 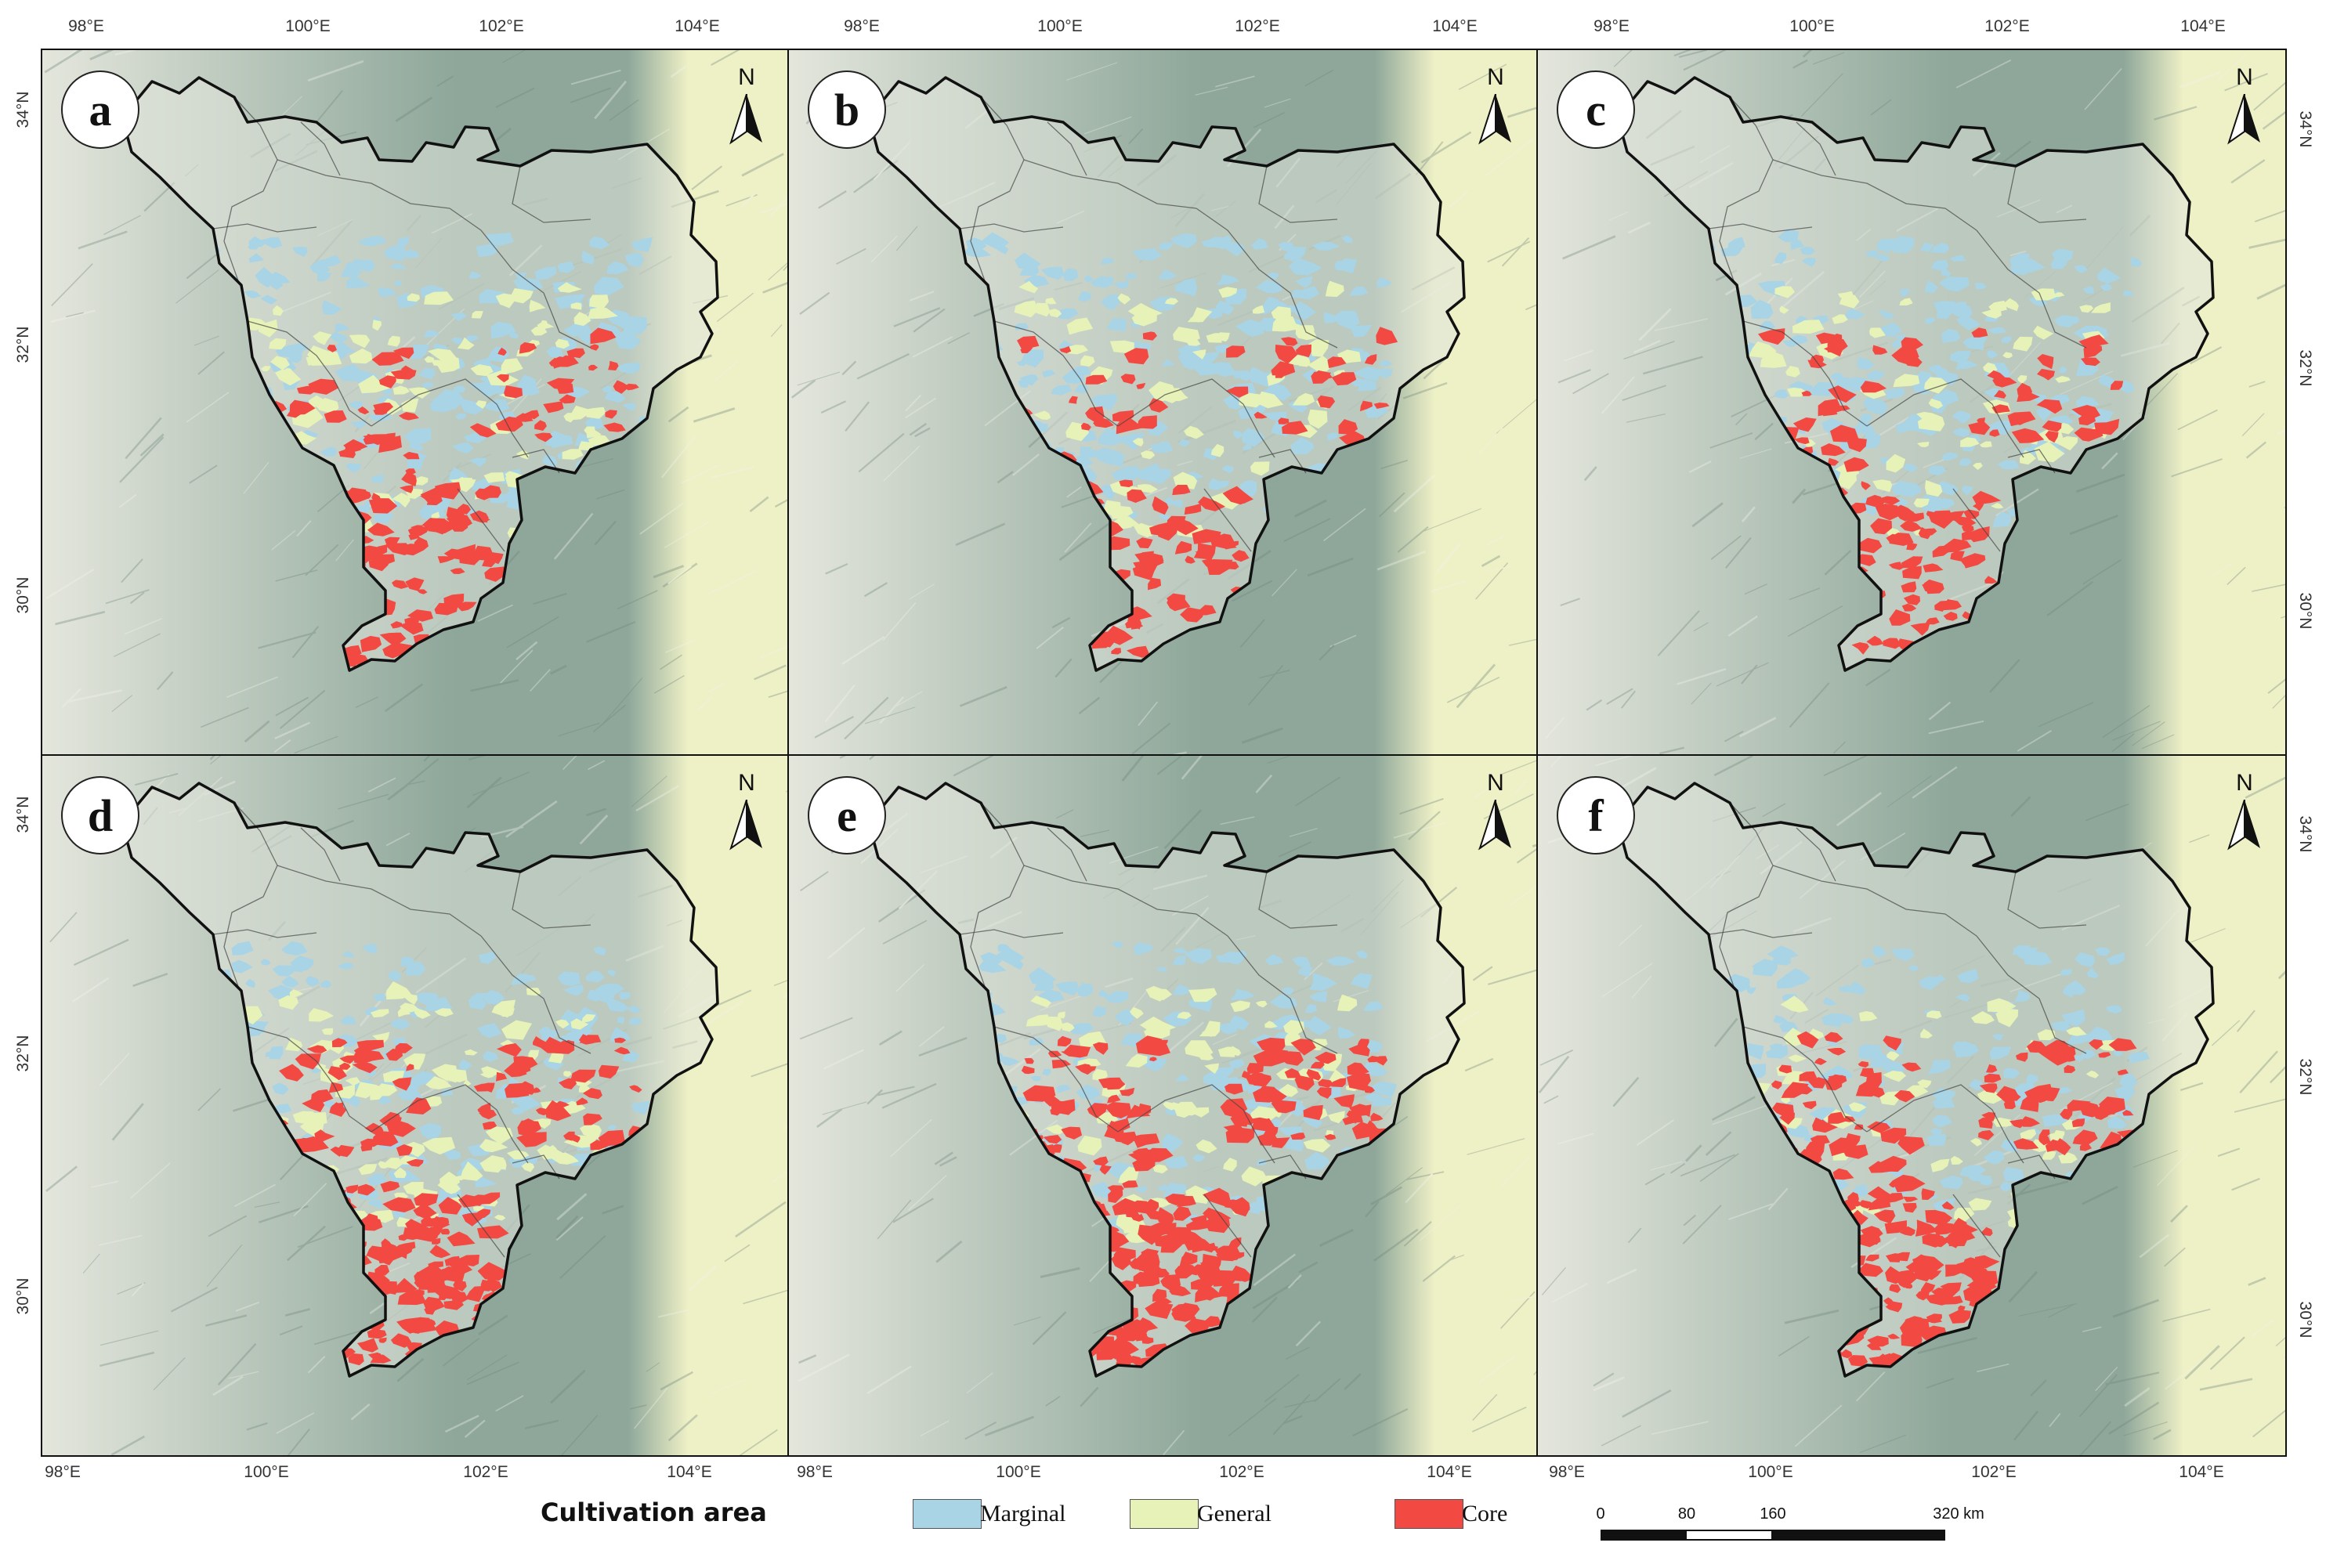 I want to click on map-panel-f: f N, so click(x=1911, y=1105).